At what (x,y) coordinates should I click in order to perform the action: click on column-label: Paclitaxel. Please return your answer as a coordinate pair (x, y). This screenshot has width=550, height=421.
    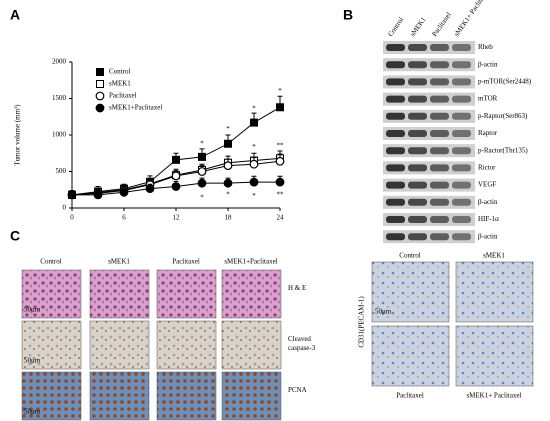
    Looking at the image, I should click on (186, 262).